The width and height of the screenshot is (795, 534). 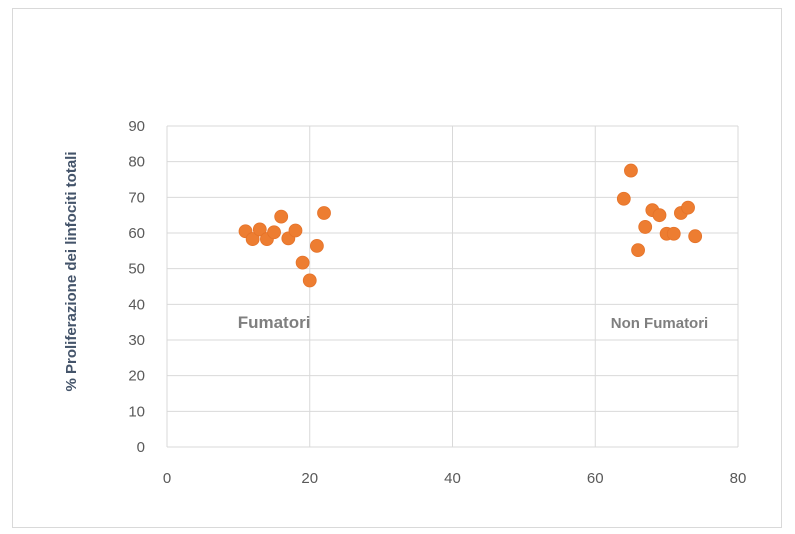 What do you see at coordinates (452, 478) in the screenshot?
I see `x-tick-label: 40` at bounding box center [452, 478].